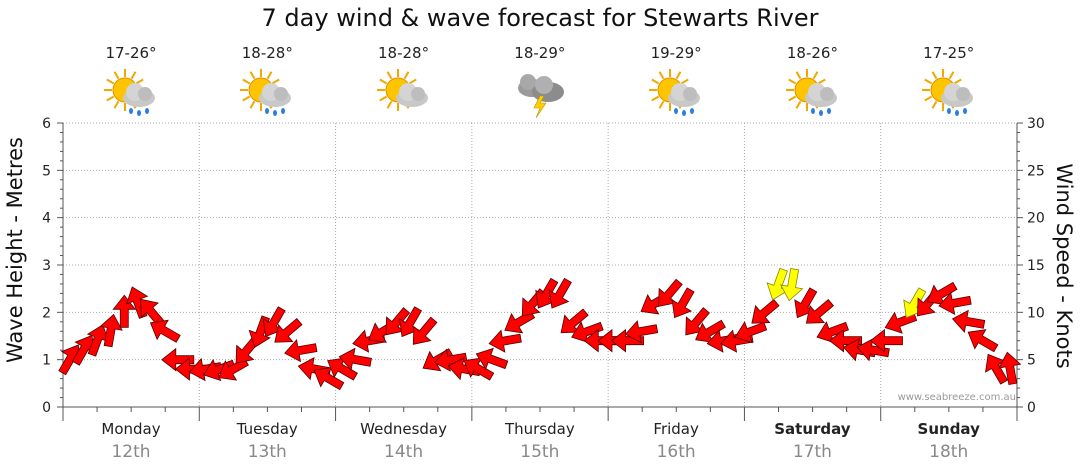 This screenshot has height=475, width=1080. What do you see at coordinates (676, 429) in the screenshot?
I see `day-name-label: Friday` at bounding box center [676, 429].